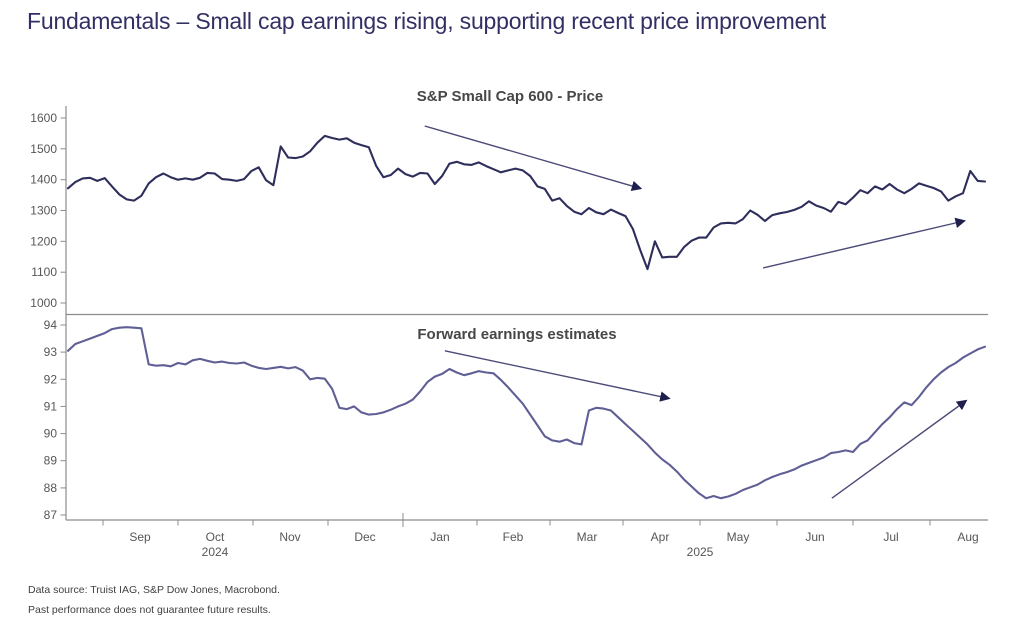 This screenshot has width=1024, height=626. What do you see at coordinates (510, 96) in the screenshot?
I see `price-chart-title: S&P Small Cap 600 - Price` at bounding box center [510, 96].